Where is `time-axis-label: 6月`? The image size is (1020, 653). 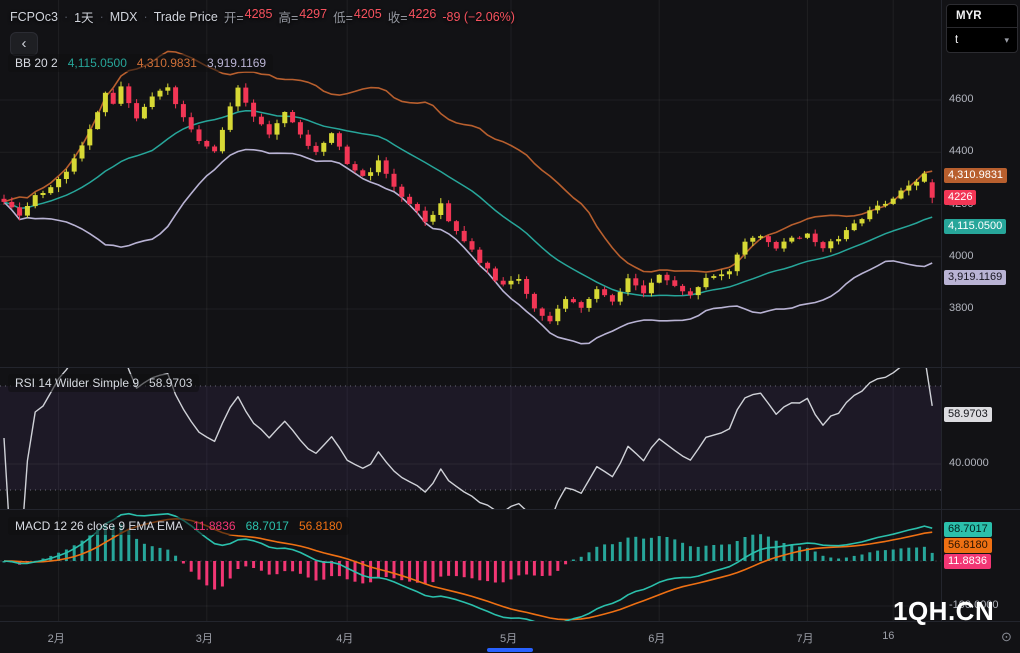 time-axis-label: 6月 is located at coordinates (657, 639).